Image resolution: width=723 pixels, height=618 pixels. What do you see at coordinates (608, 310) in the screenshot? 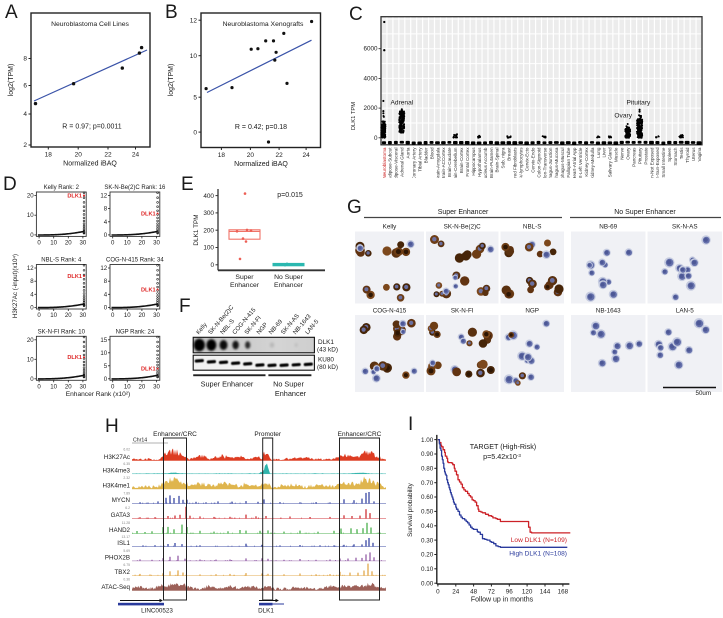
I see `svg-text: NB-1643` at bounding box center [608, 310].